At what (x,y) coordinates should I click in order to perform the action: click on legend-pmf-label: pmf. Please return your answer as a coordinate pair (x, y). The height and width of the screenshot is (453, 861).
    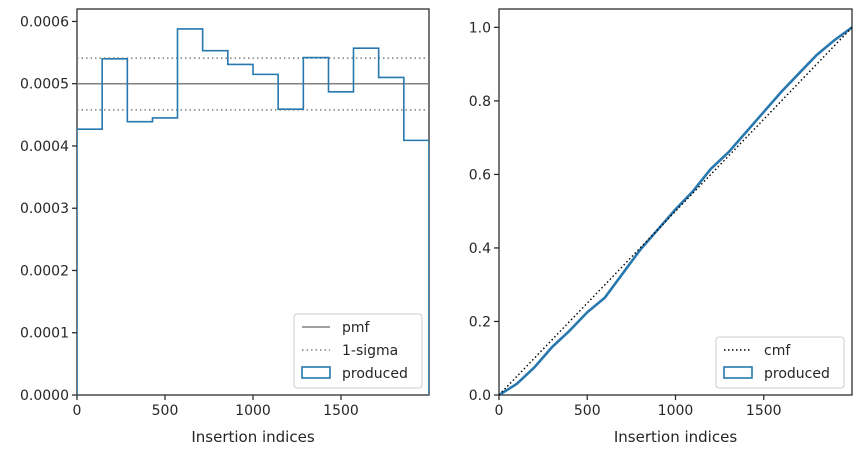
    Looking at the image, I should click on (356, 328).